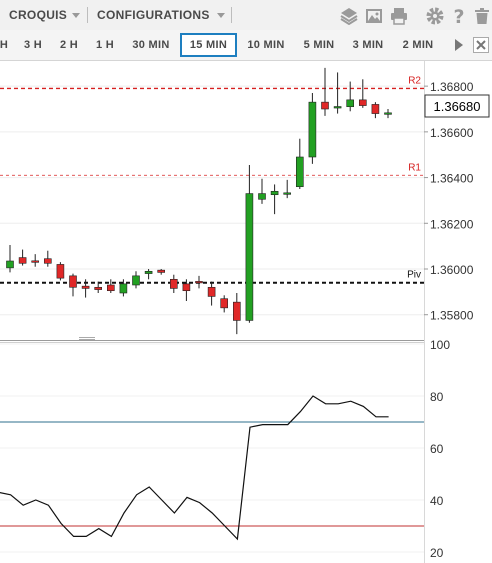 The height and width of the screenshot is (563, 492). What do you see at coordinates (452, 179) in the screenshot?
I see `price-tick-label: 1.36400` at bounding box center [452, 179].